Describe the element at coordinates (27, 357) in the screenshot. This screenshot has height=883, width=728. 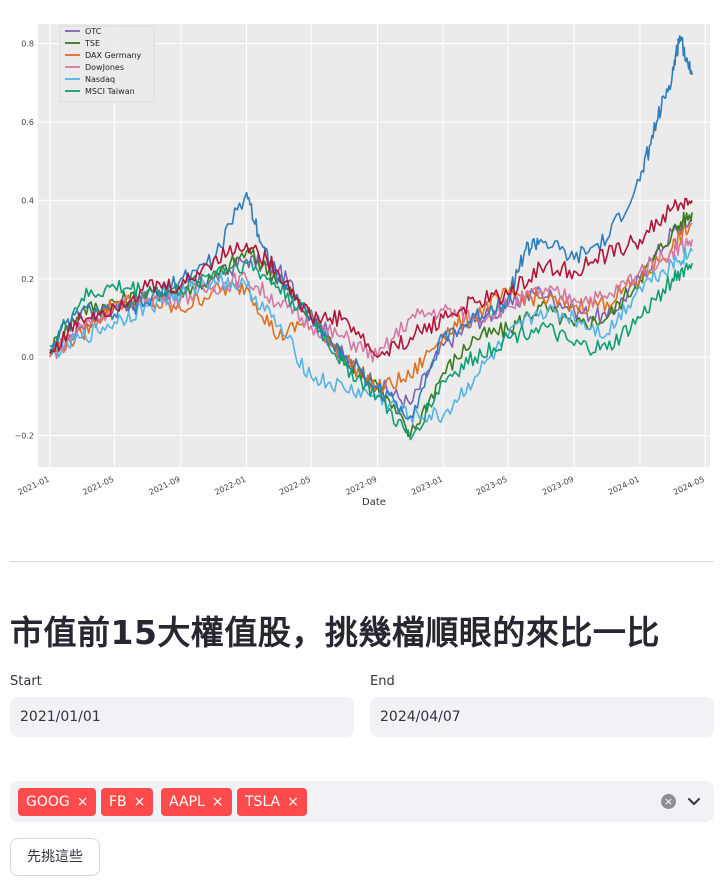
I see `y-tick-label: 0.0` at that location.